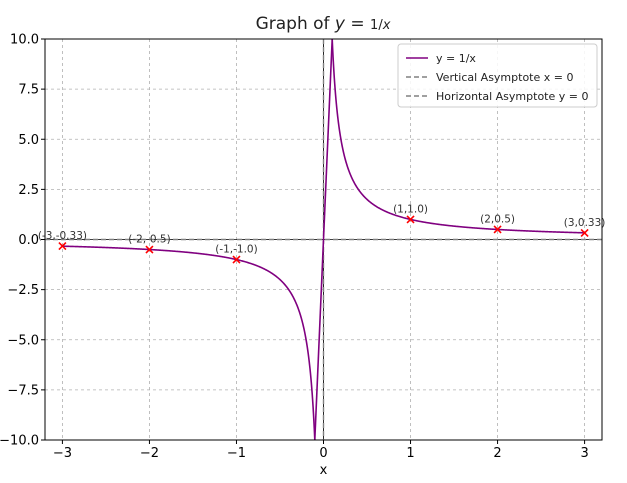  What do you see at coordinates (24, 40) in the screenshot?
I see `y-tick-label: 10.0` at bounding box center [24, 40].